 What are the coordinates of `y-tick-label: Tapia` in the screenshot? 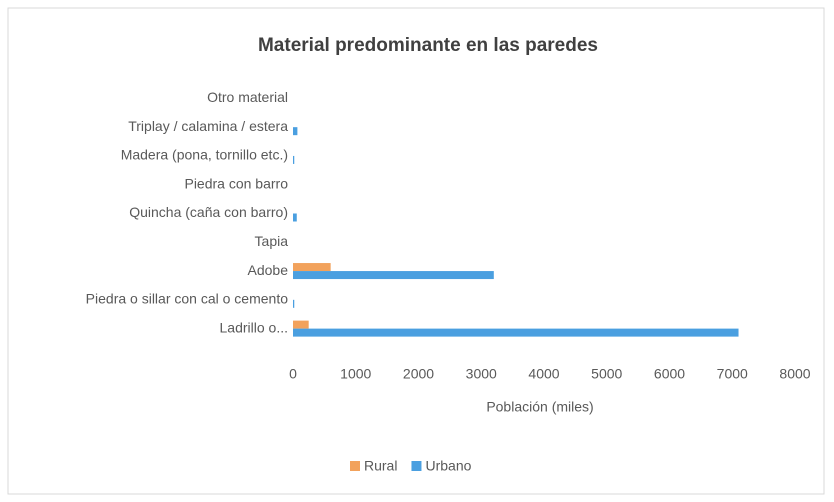 It's located at (272, 241).